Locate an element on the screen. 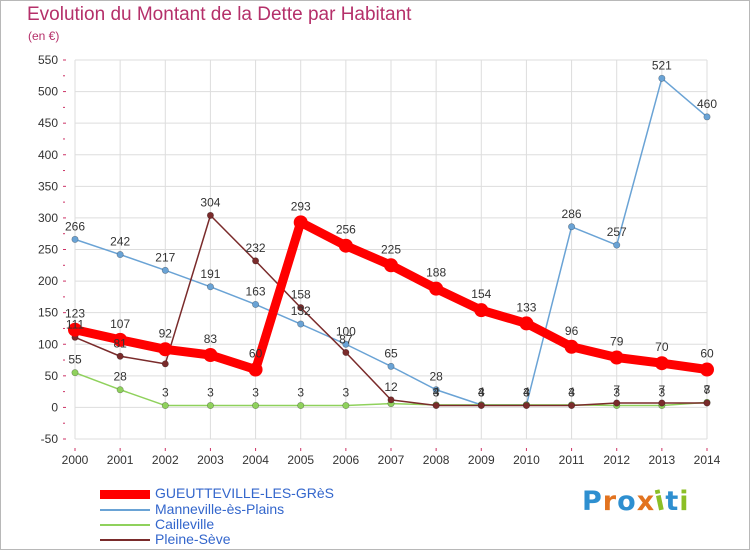 This screenshot has width=750, height=550. data-label: 55 is located at coordinates (75, 360).